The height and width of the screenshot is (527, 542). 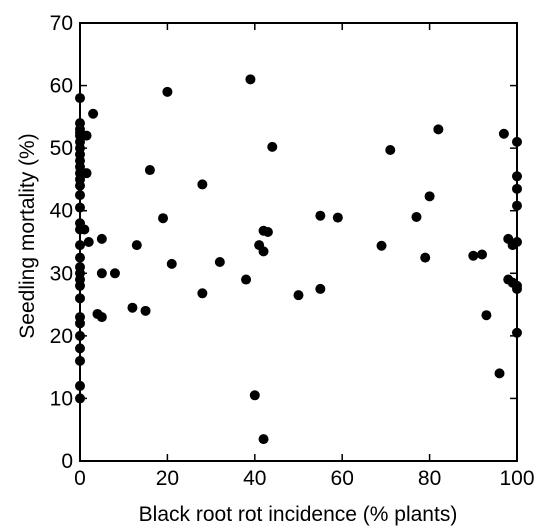 I want to click on y-tick-label: 10, so click(x=61, y=398).